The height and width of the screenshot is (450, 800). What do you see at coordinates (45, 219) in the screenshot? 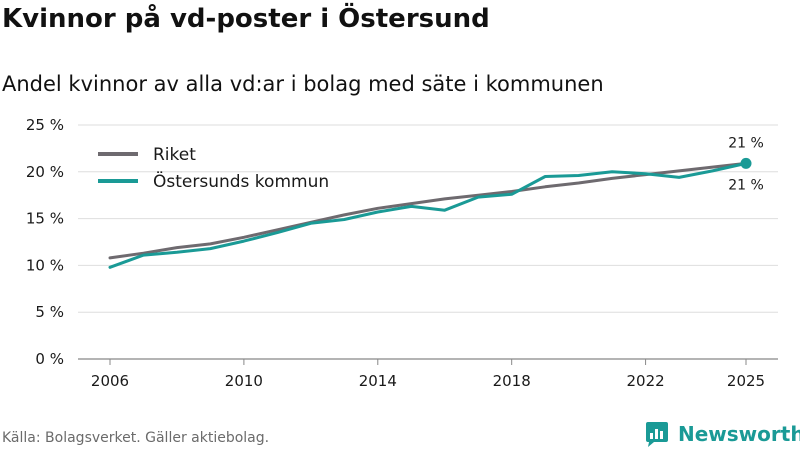
I see `y-tick-label: 15 %` at bounding box center [45, 219].